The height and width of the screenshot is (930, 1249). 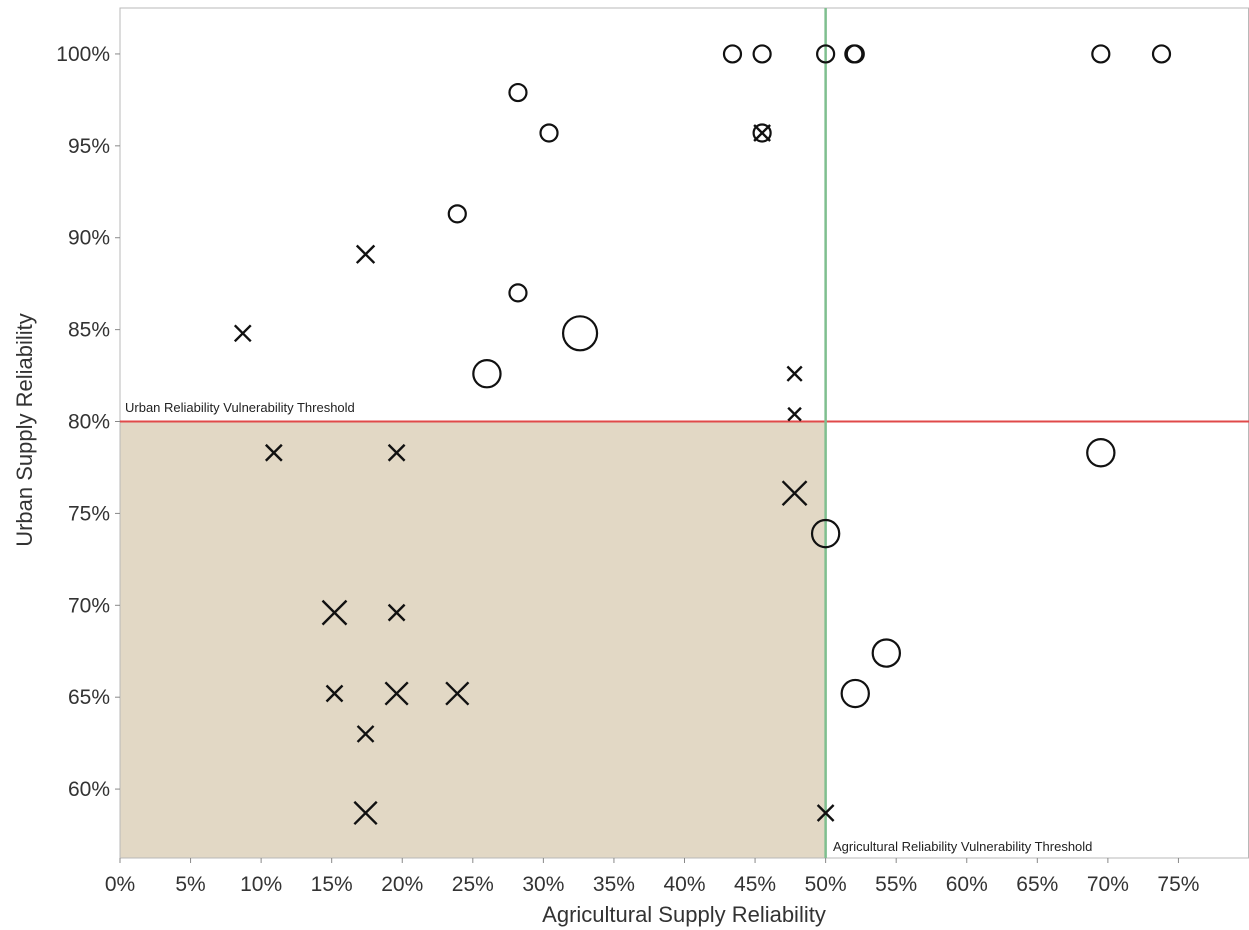 I want to click on y-axis: 60% 65% 70% 75% 80% 85% 90% 95% 100%, so click(x=88, y=422).